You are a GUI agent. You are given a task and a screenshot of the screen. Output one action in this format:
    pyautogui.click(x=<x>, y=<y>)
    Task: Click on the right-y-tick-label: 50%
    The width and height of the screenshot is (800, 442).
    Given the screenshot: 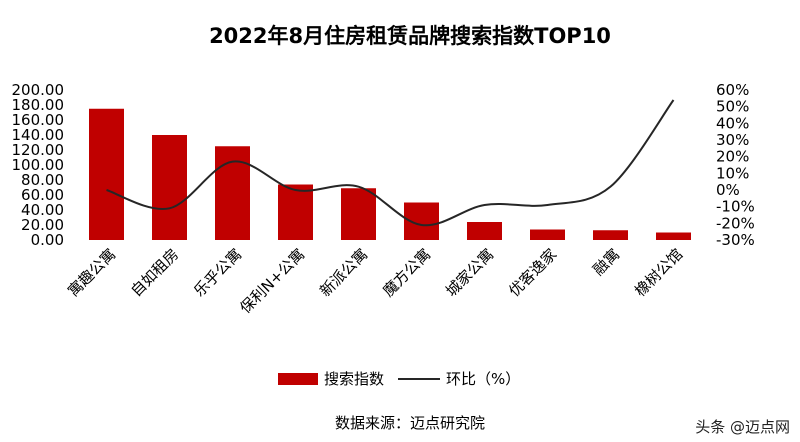 What is the action you would take?
    pyautogui.click(x=732, y=107)
    